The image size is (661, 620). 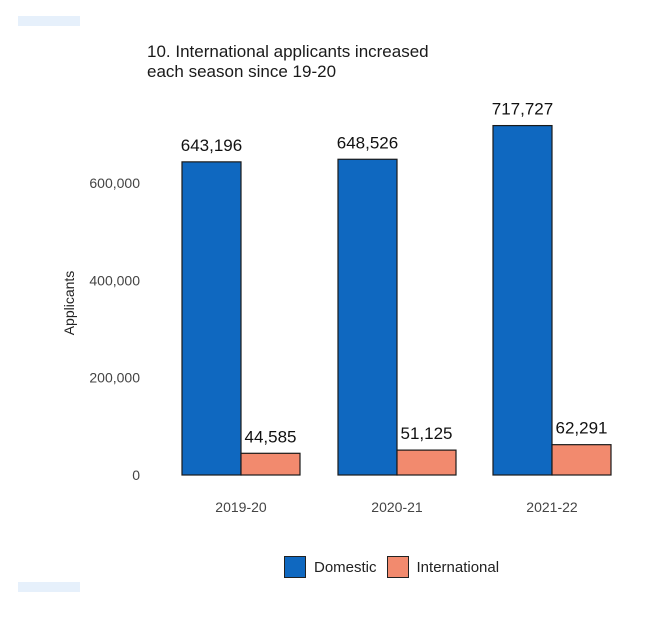 What do you see at coordinates (114, 183) in the screenshot?
I see `y-tick-label: 600,000` at bounding box center [114, 183].